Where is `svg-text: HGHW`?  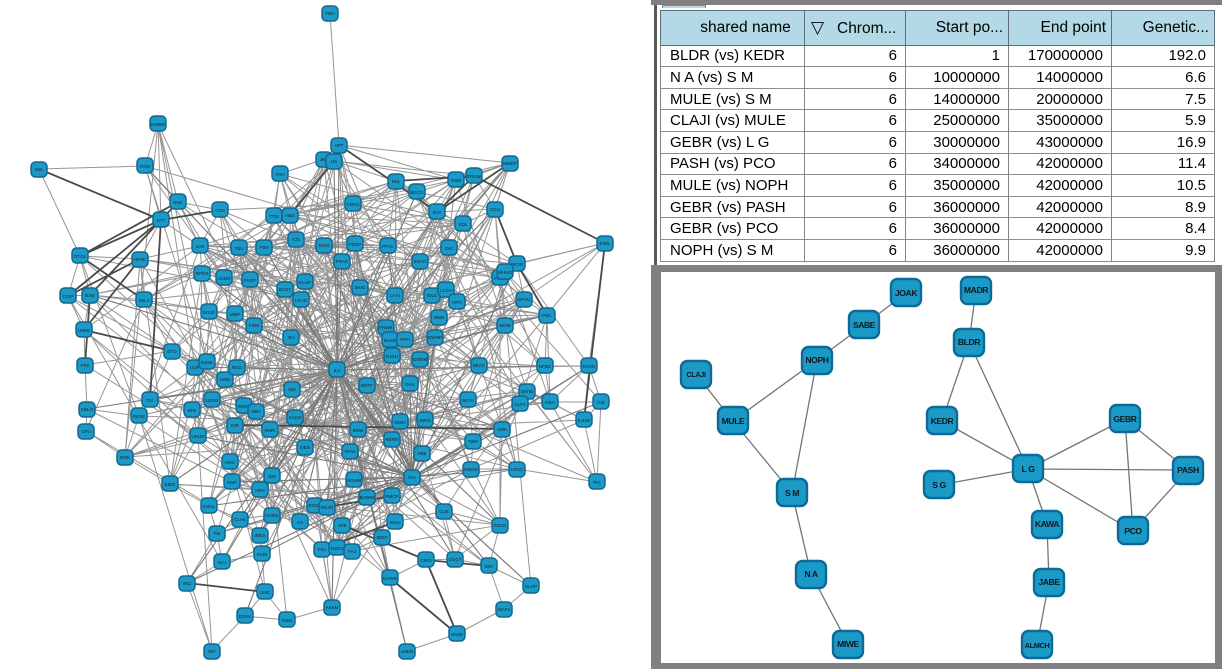
svg-text: HGHW is located at coordinates (354, 480).